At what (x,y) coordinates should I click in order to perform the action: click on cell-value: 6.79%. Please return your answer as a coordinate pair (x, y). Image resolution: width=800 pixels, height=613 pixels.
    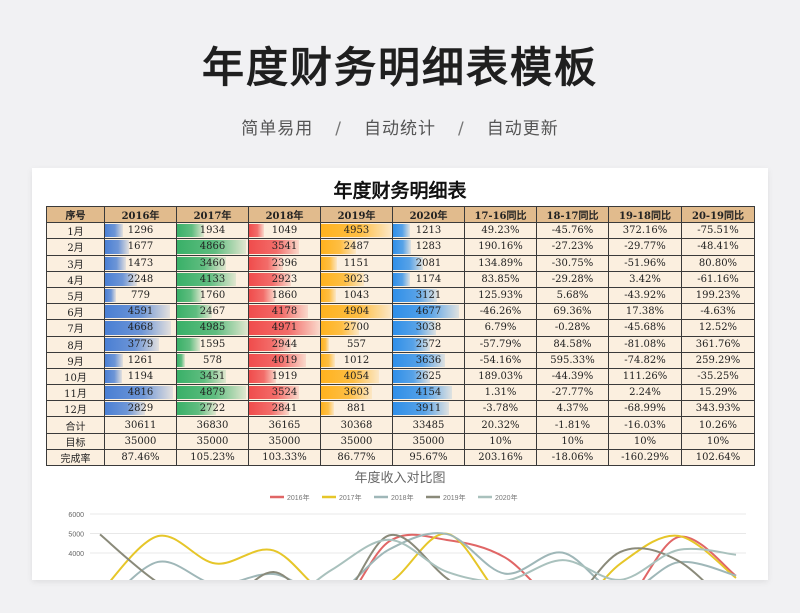
    Looking at the image, I should click on (500, 328).